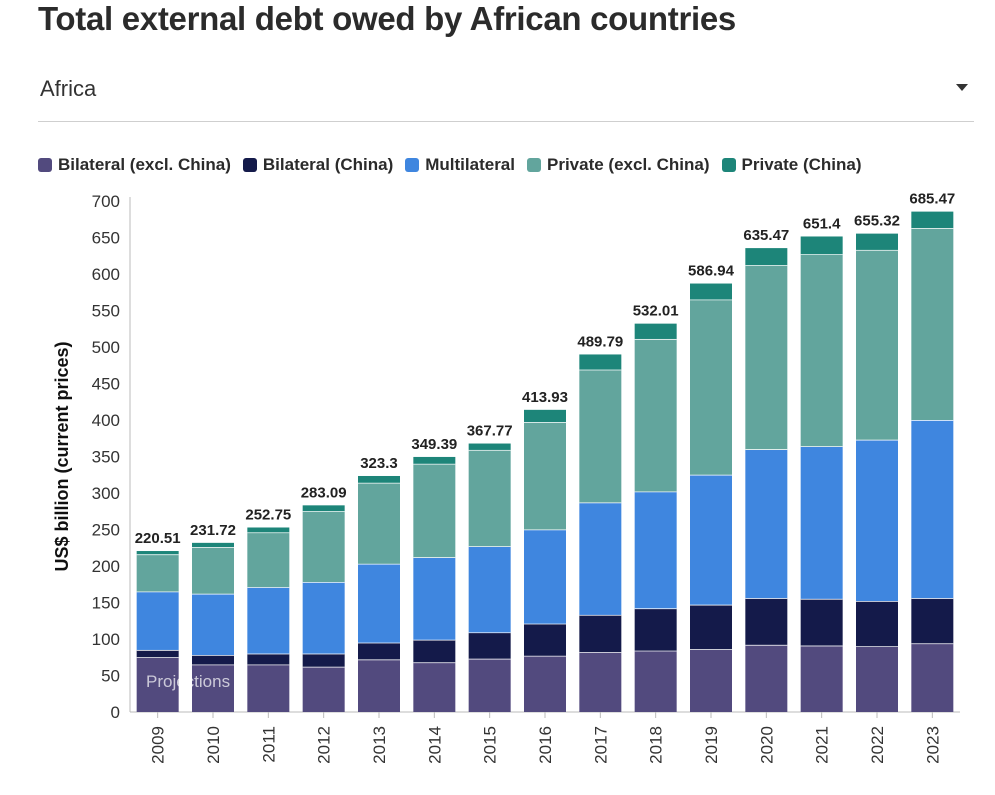 The image size is (995, 795). What do you see at coordinates (545, 745) in the screenshot?
I see `x-tick-label: 2016` at bounding box center [545, 745].